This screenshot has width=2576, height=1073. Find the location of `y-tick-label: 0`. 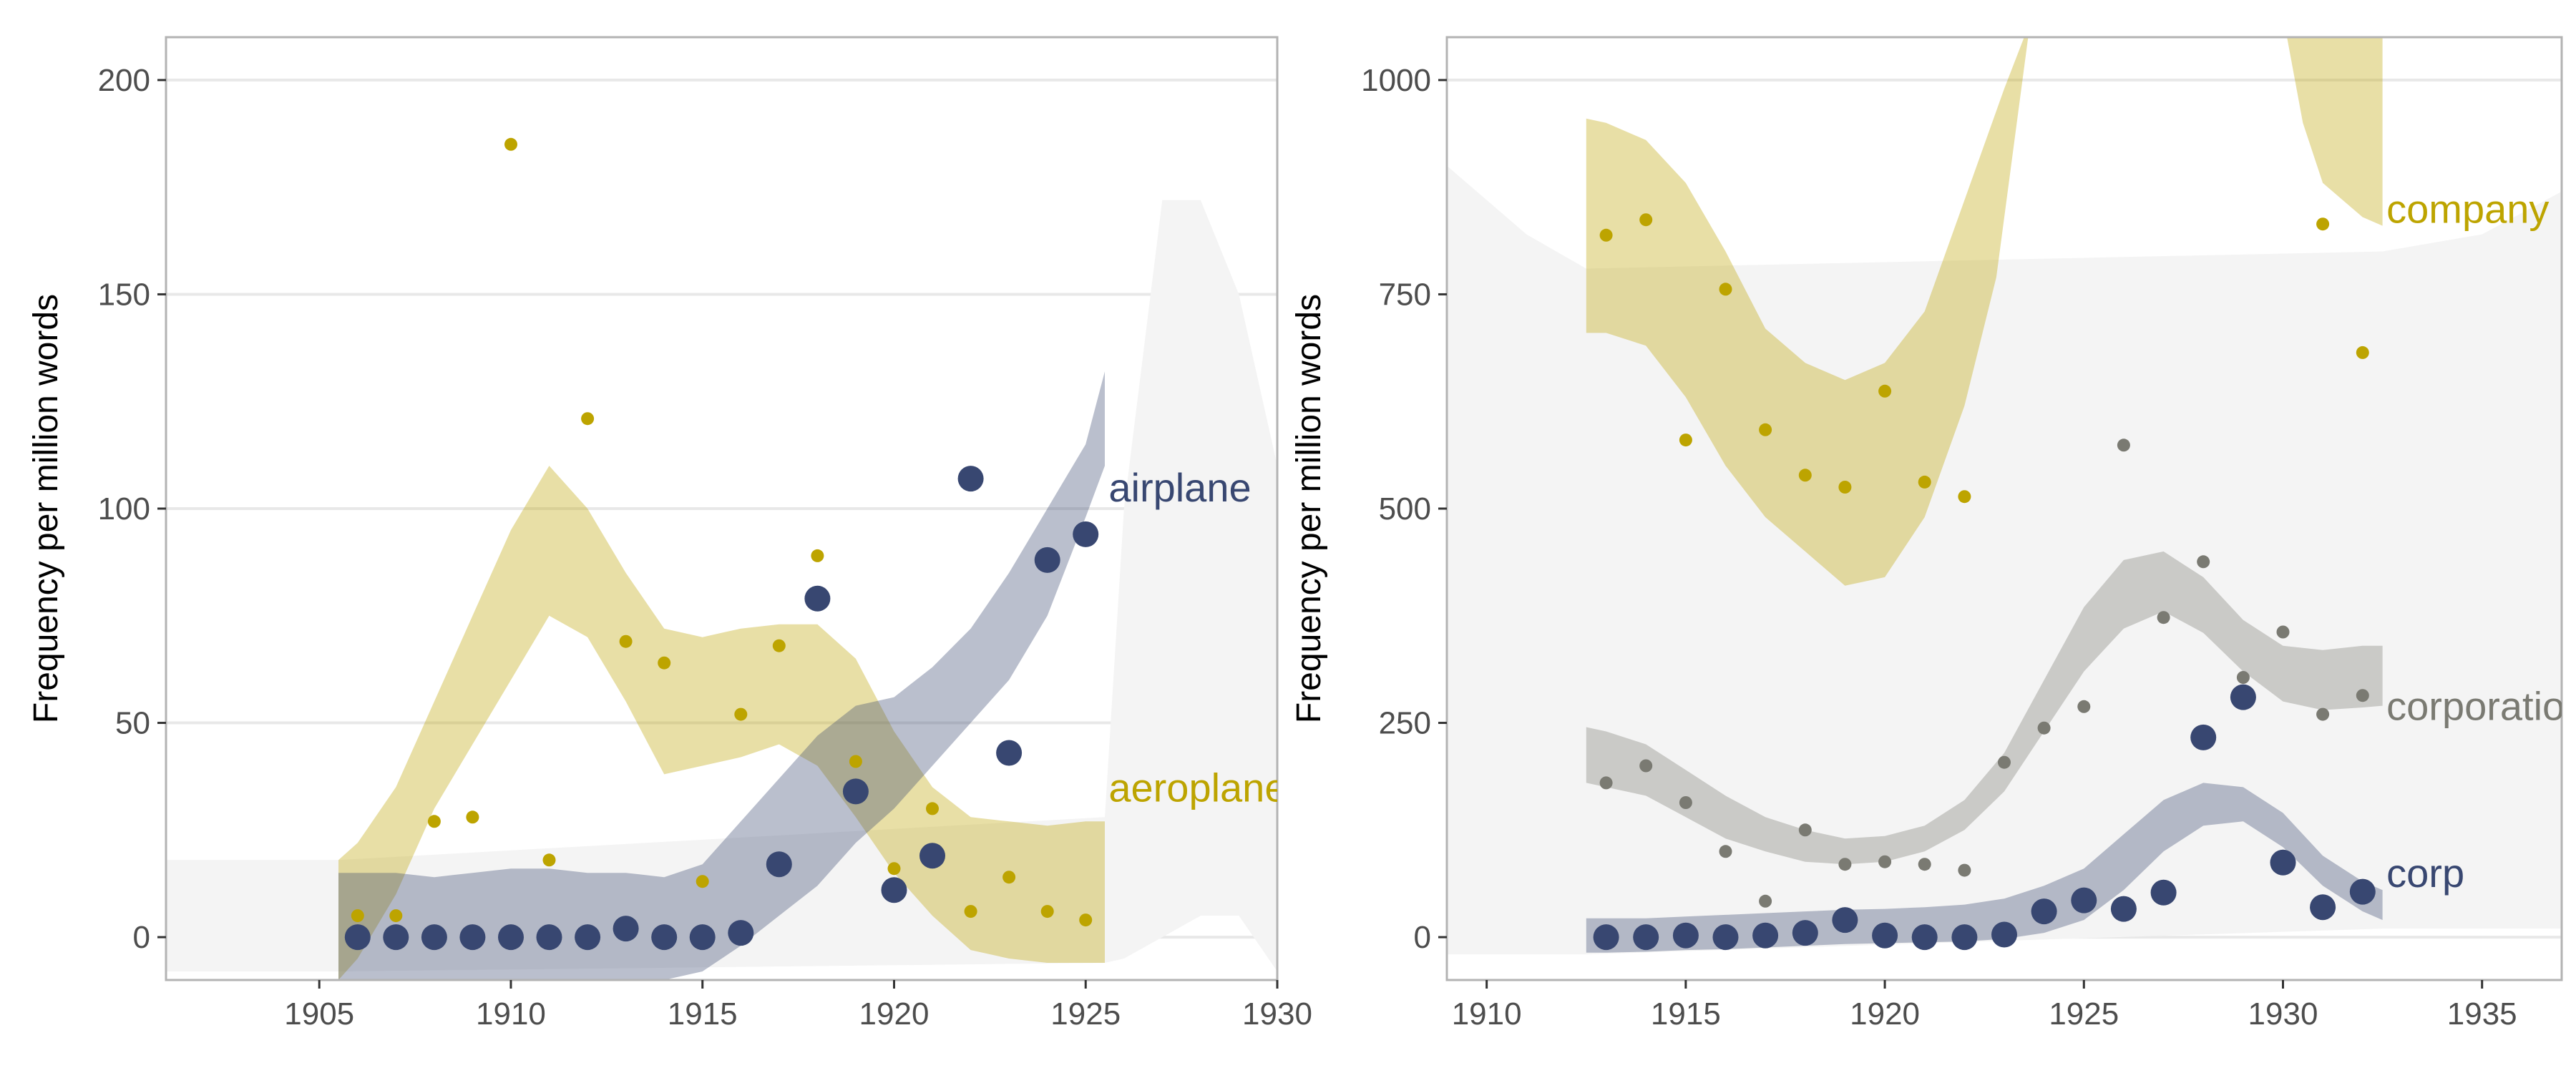

y-tick-label: 0 is located at coordinates (141, 938).